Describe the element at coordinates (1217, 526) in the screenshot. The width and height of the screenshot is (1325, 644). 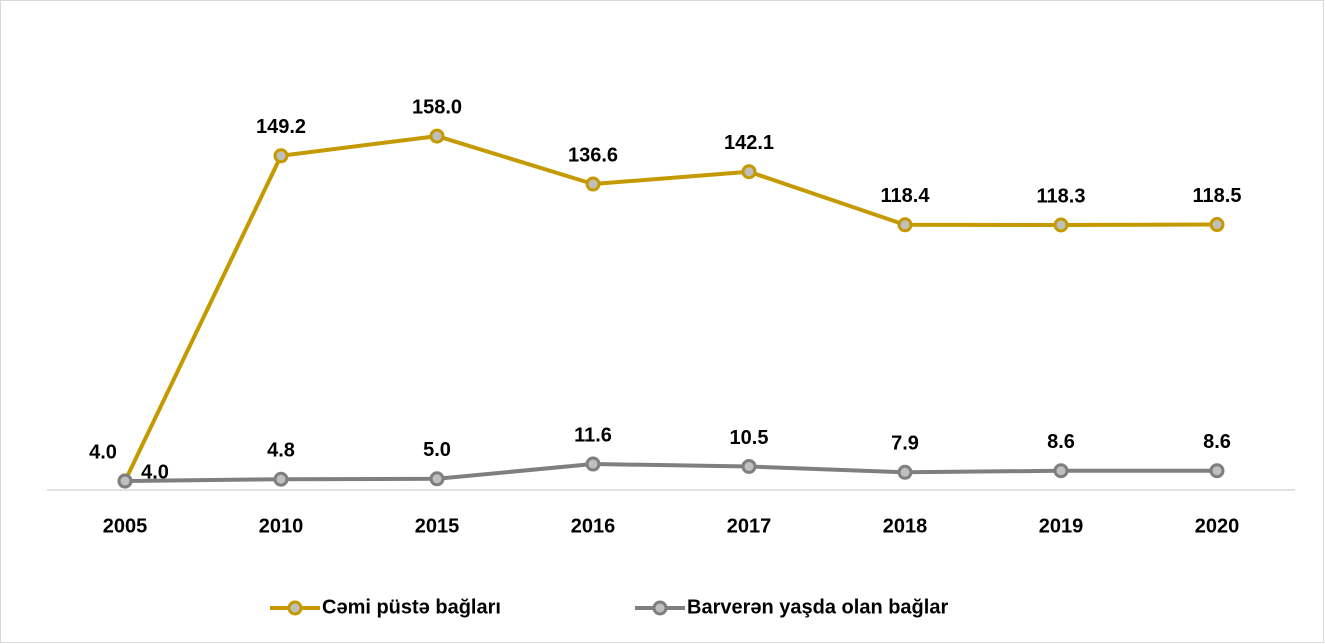
I see `x-tick-label: 2020` at that location.